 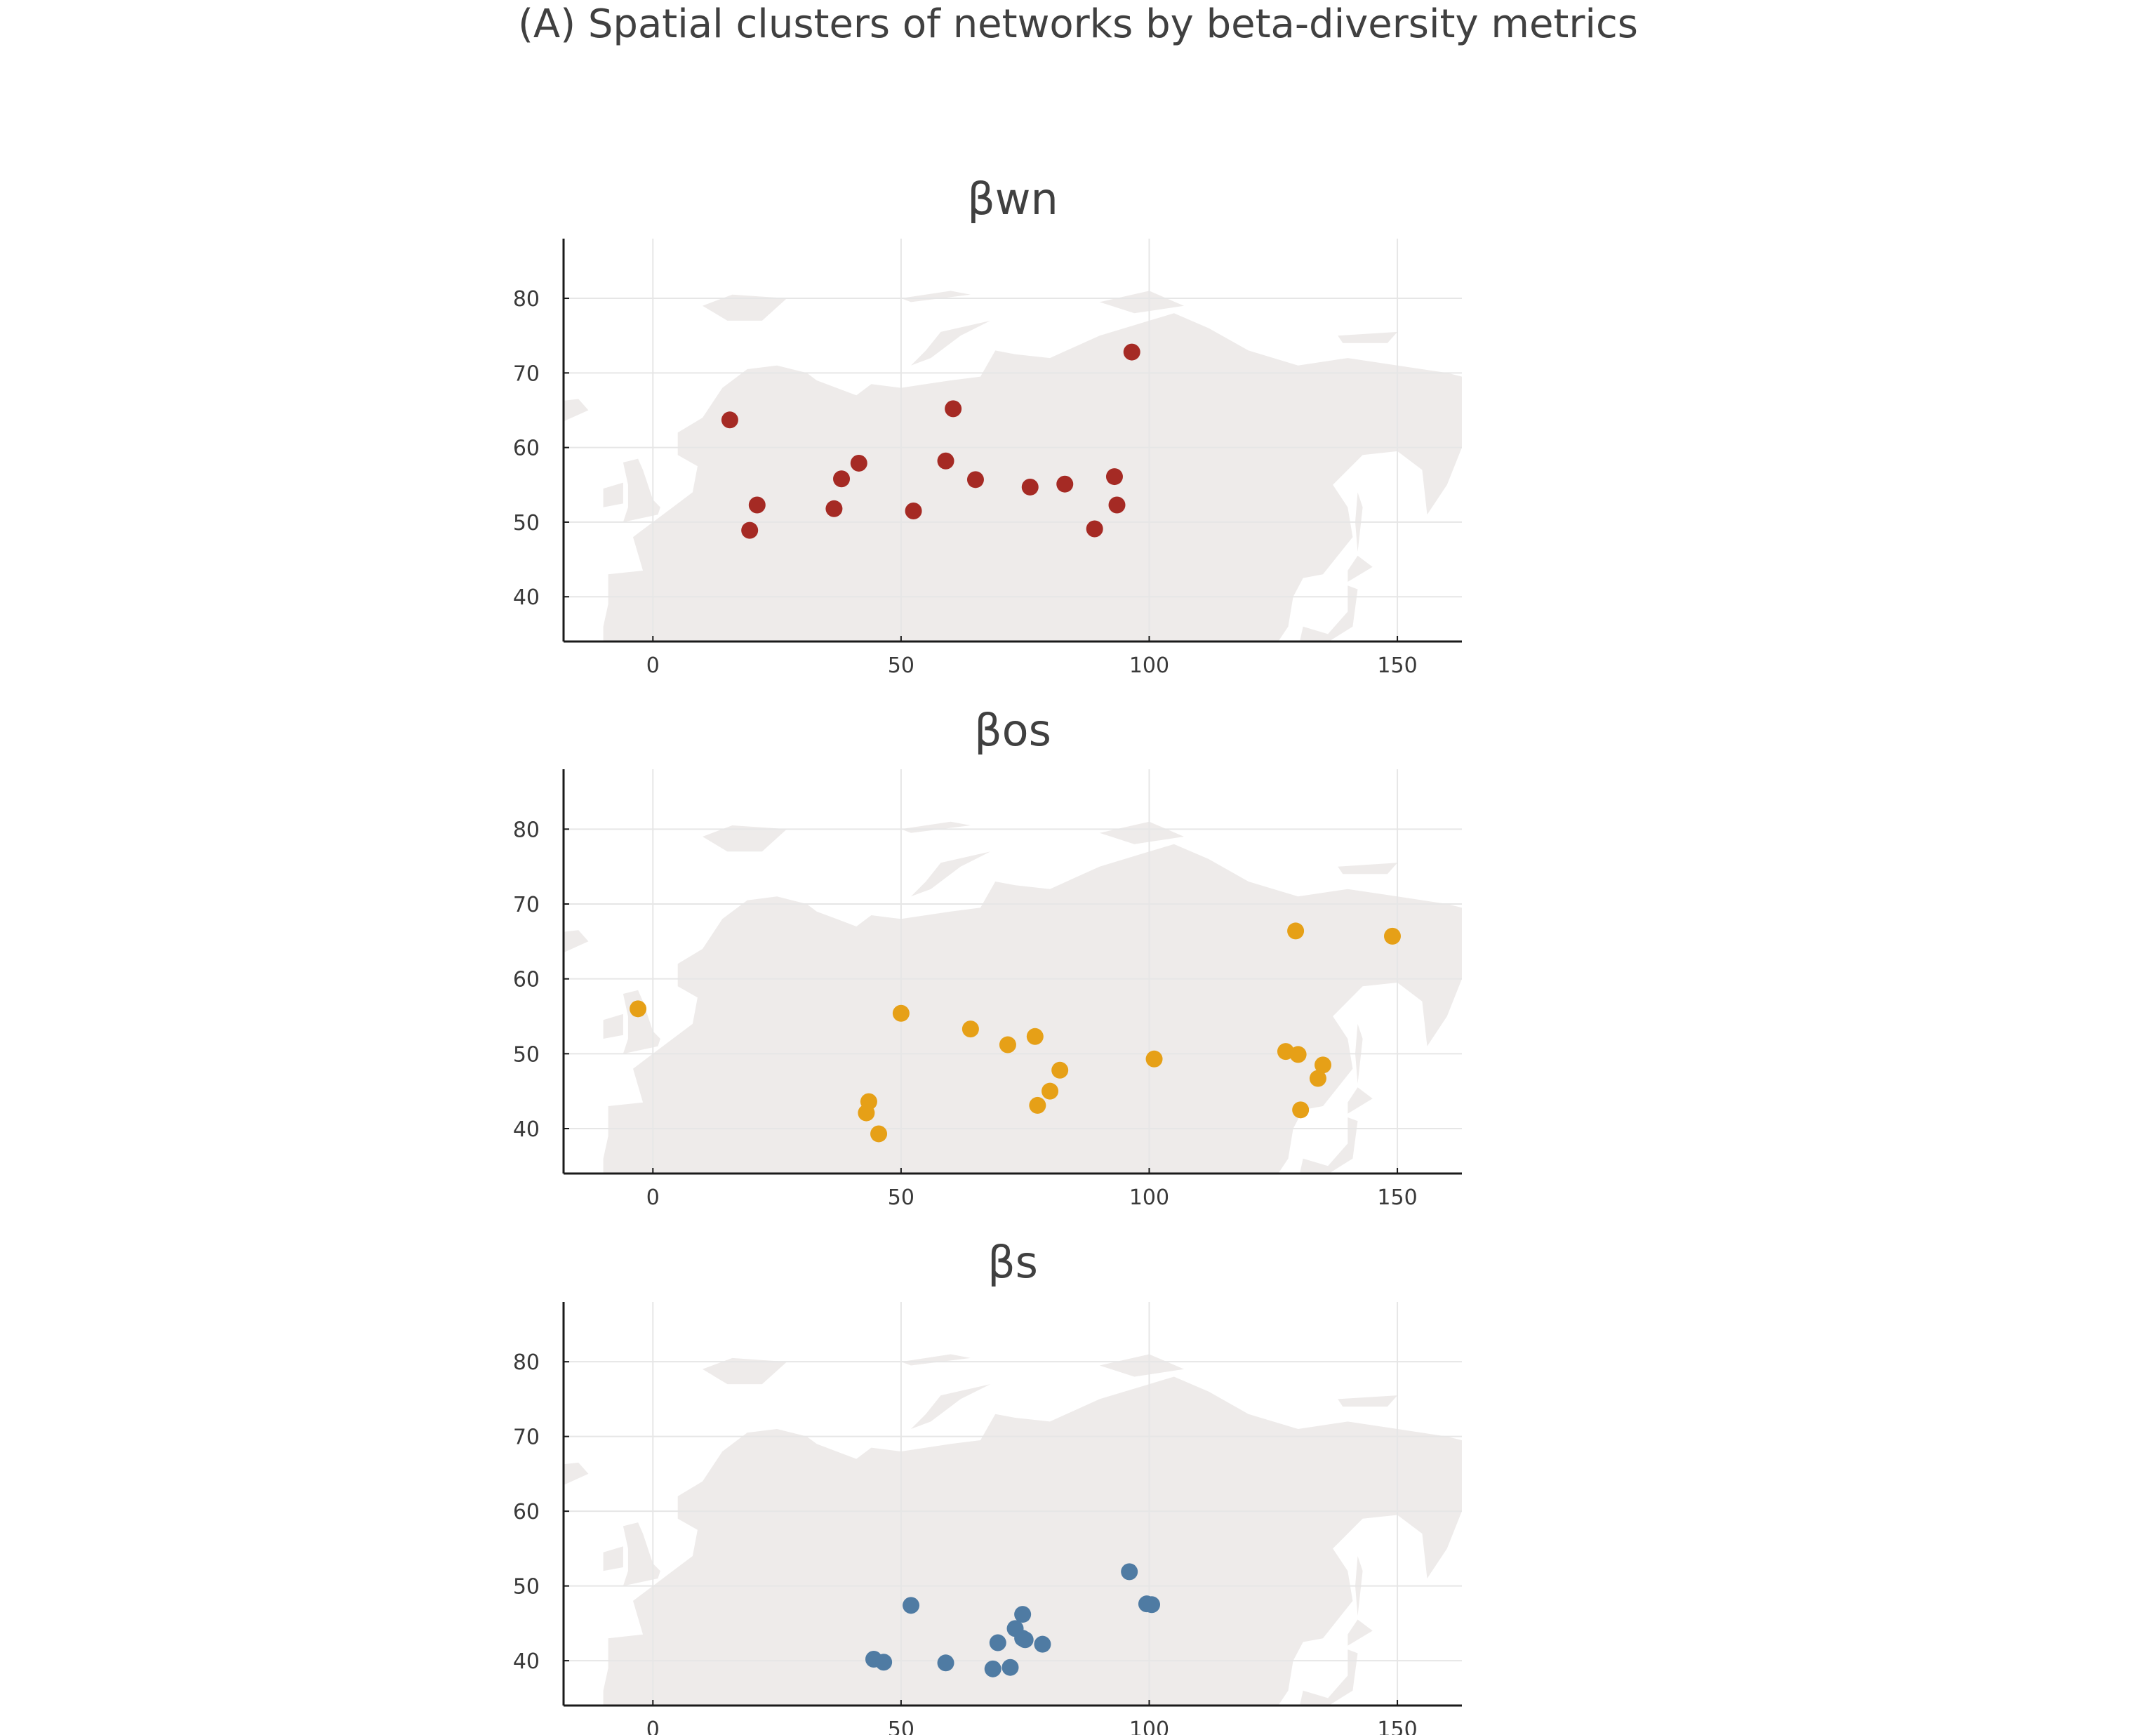 I want to click on y-tick-label: 50, so click(x=526, y=1587).